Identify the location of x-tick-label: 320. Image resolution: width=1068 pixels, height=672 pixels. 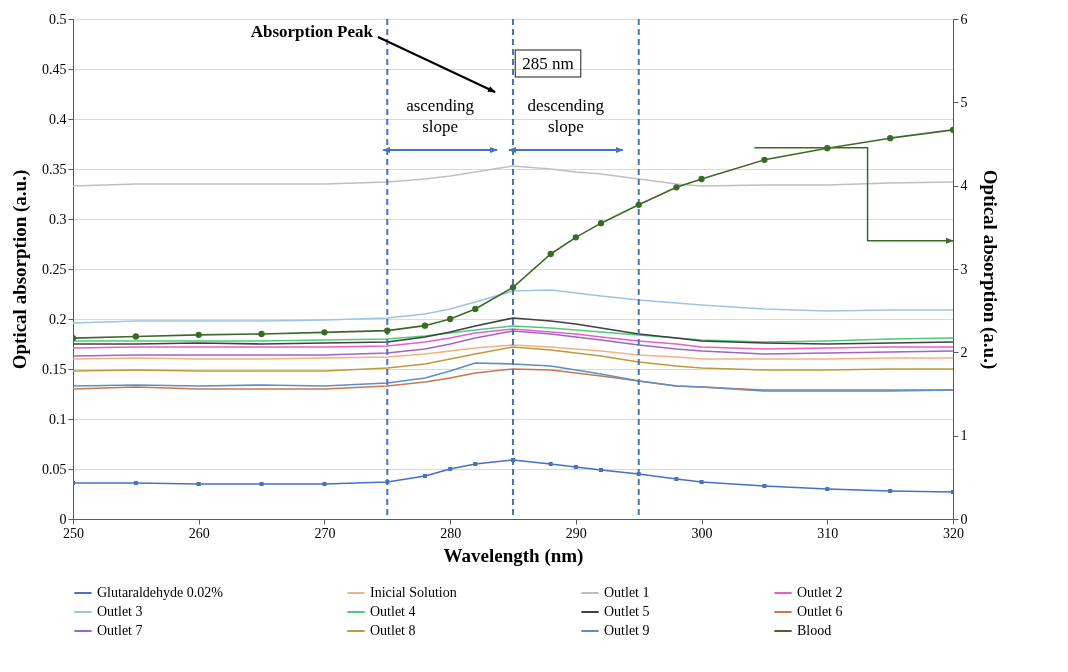
(953, 533).